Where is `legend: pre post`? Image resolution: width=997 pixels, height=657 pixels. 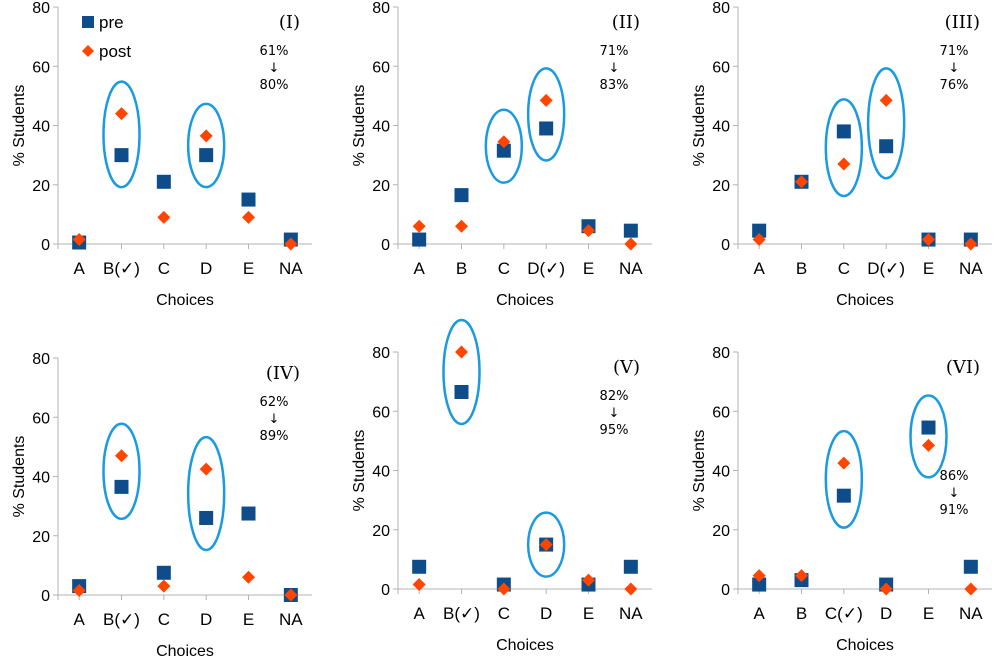 legend: pre post is located at coordinates (106, 37).